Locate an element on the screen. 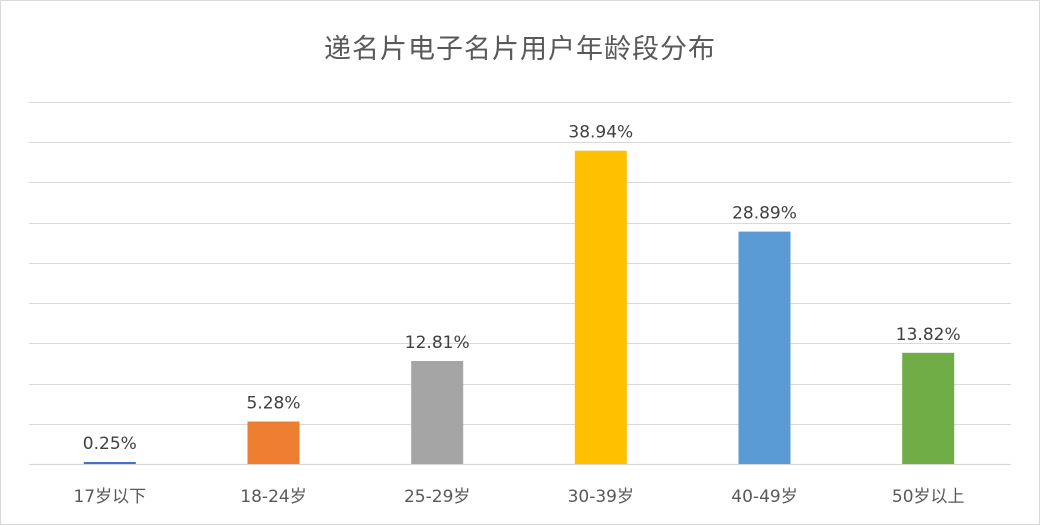  category-label: 18-24岁 is located at coordinates (273, 497).